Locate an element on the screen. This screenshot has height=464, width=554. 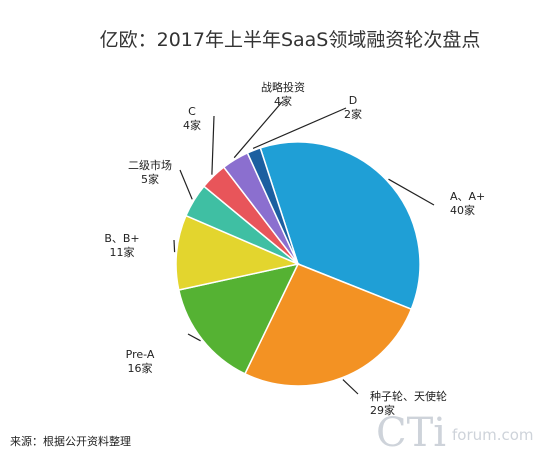
watermark-text: forum.com is located at coordinates (493, 435).